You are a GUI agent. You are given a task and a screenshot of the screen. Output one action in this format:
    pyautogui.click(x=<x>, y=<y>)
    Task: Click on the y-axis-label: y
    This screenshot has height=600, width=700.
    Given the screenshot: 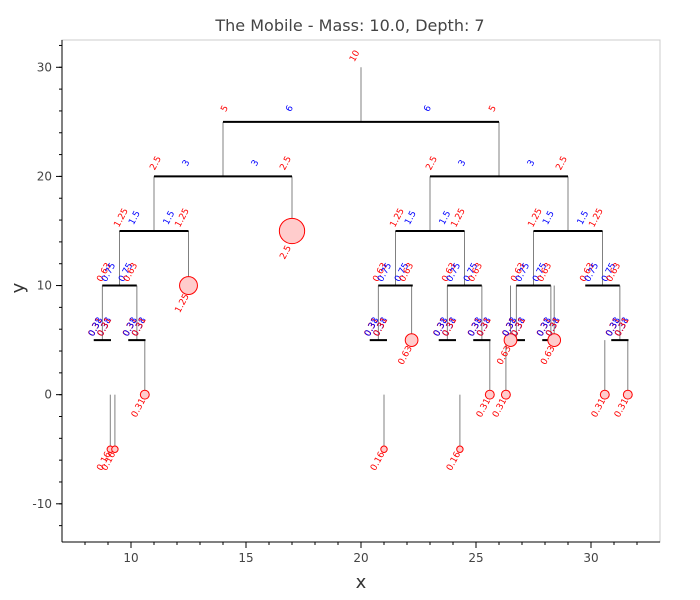 What is the action you would take?
    pyautogui.click(x=18, y=287)
    